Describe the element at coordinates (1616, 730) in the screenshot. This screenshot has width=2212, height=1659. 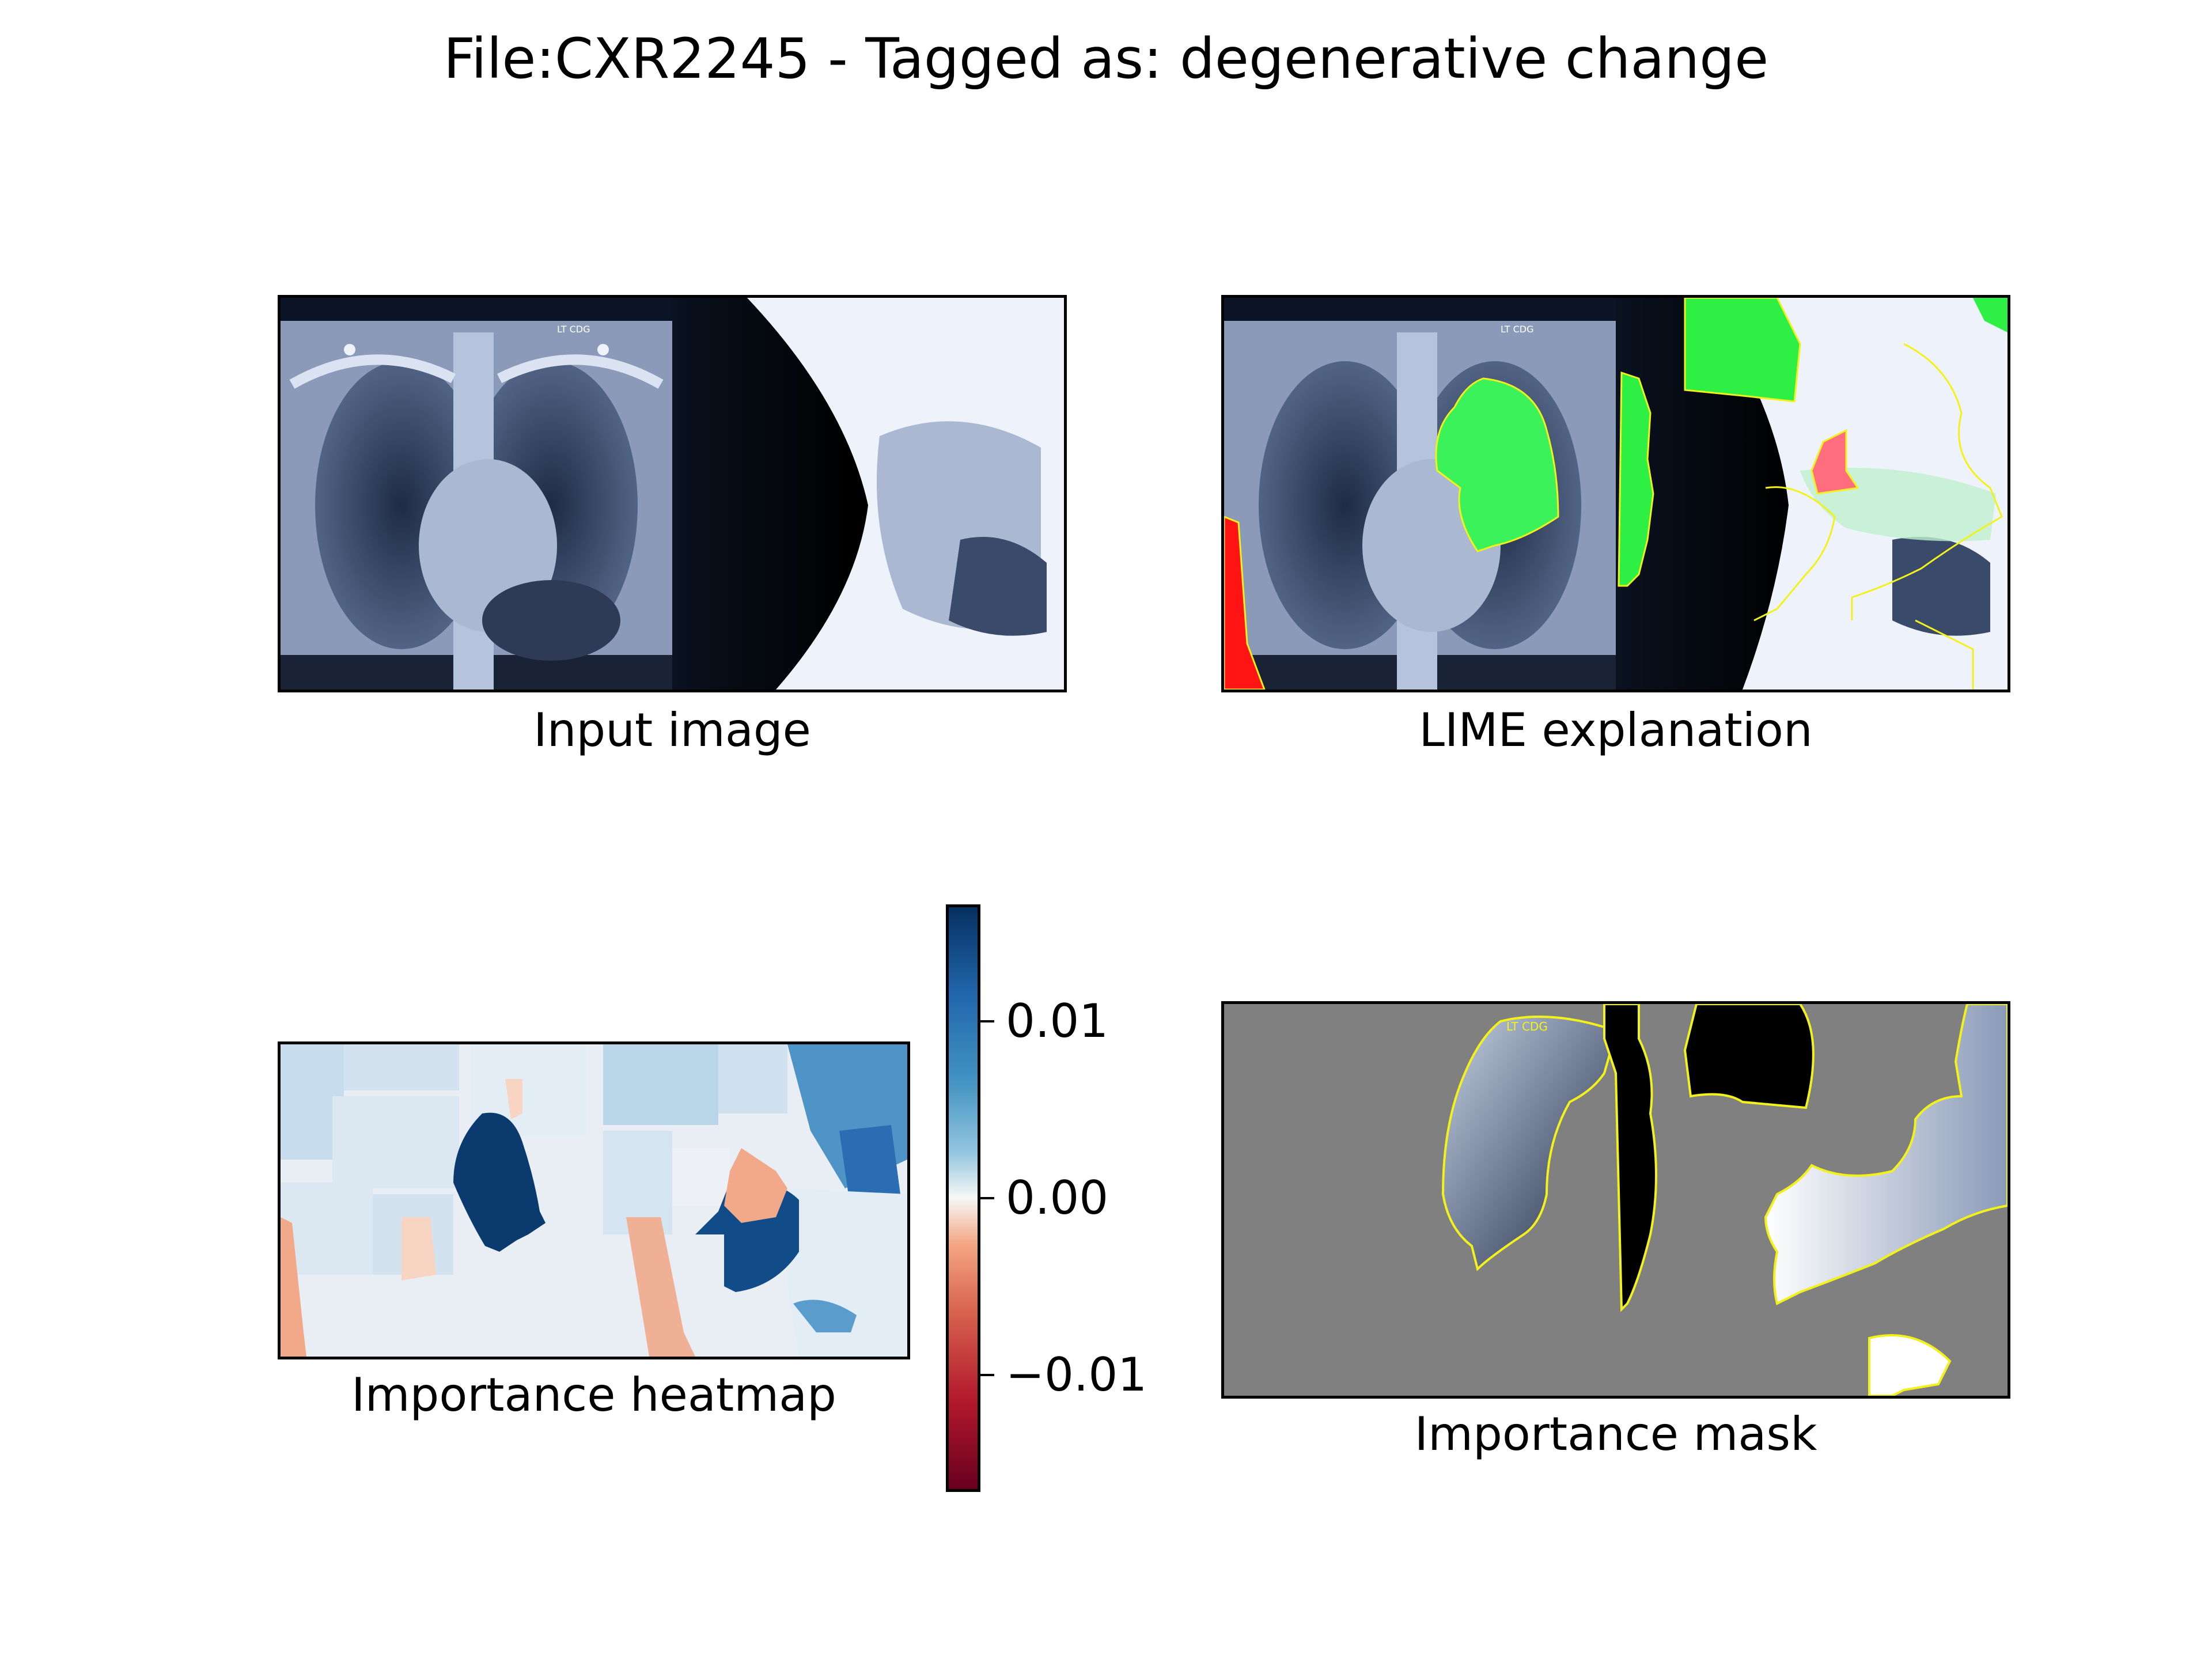
I see `lime-explanation-caption: LIME explanation` at that location.